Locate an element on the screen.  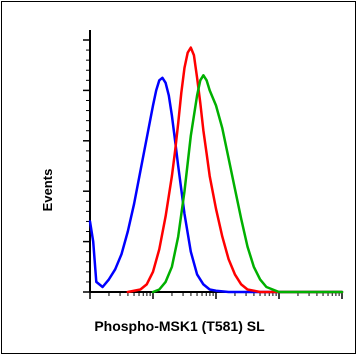
y-axis-label: Events is located at coordinates (47, 190).